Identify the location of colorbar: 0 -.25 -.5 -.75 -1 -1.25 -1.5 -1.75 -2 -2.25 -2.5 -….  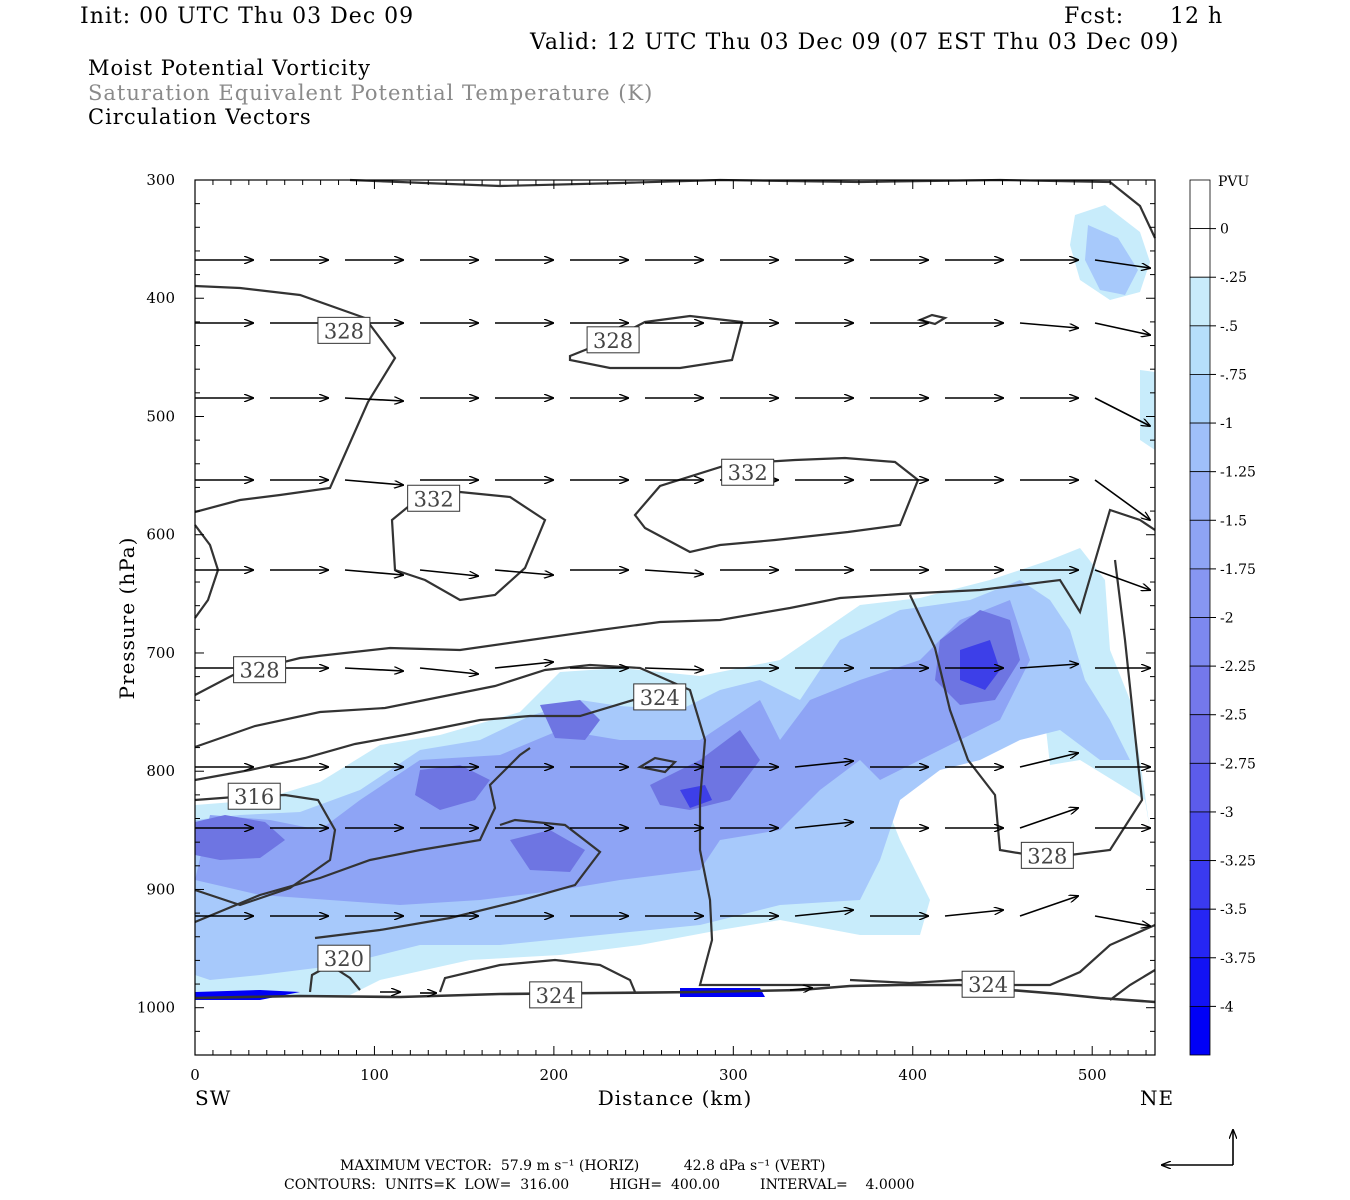
(1222, 617).